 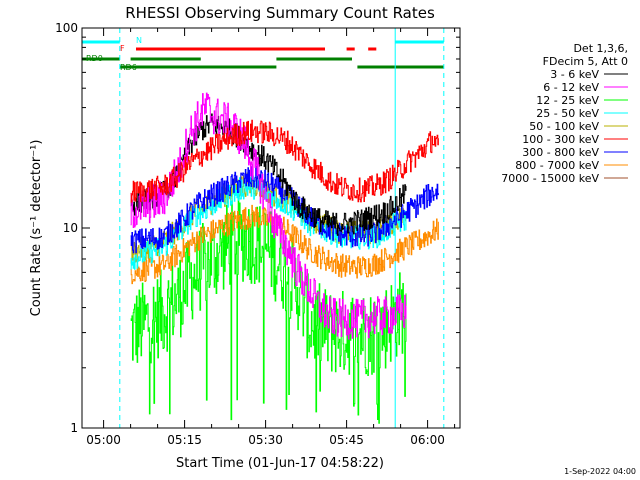 I want to click on chart-title: RHESSI Observing Summary Count Rates, so click(x=280, y=13).